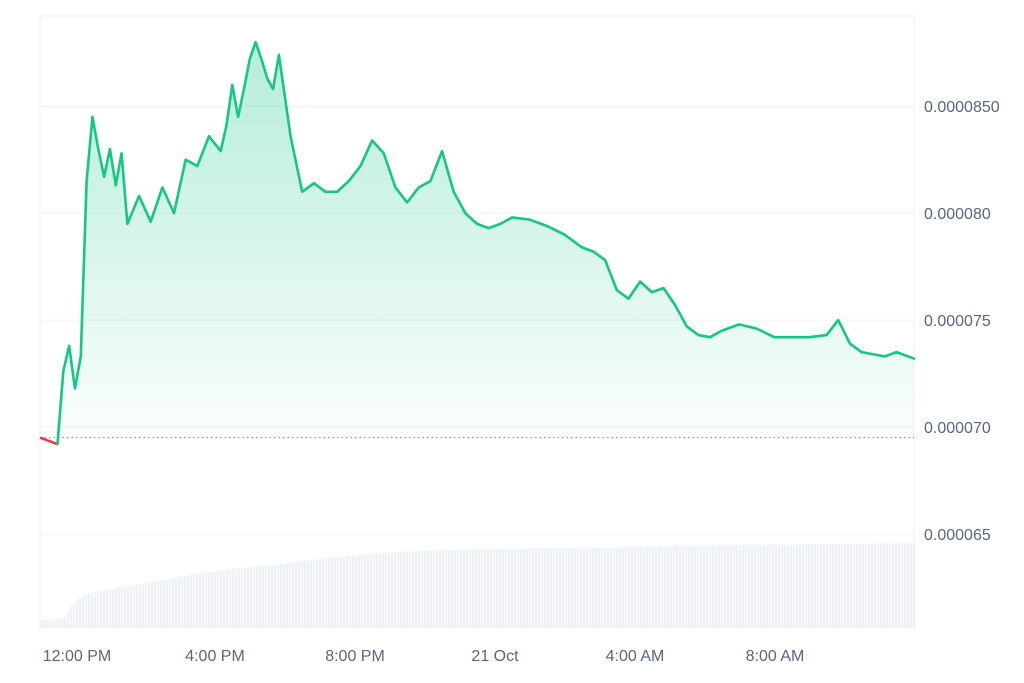  I want to click on y-tick-label: 0.0000850, so click(962, 107).